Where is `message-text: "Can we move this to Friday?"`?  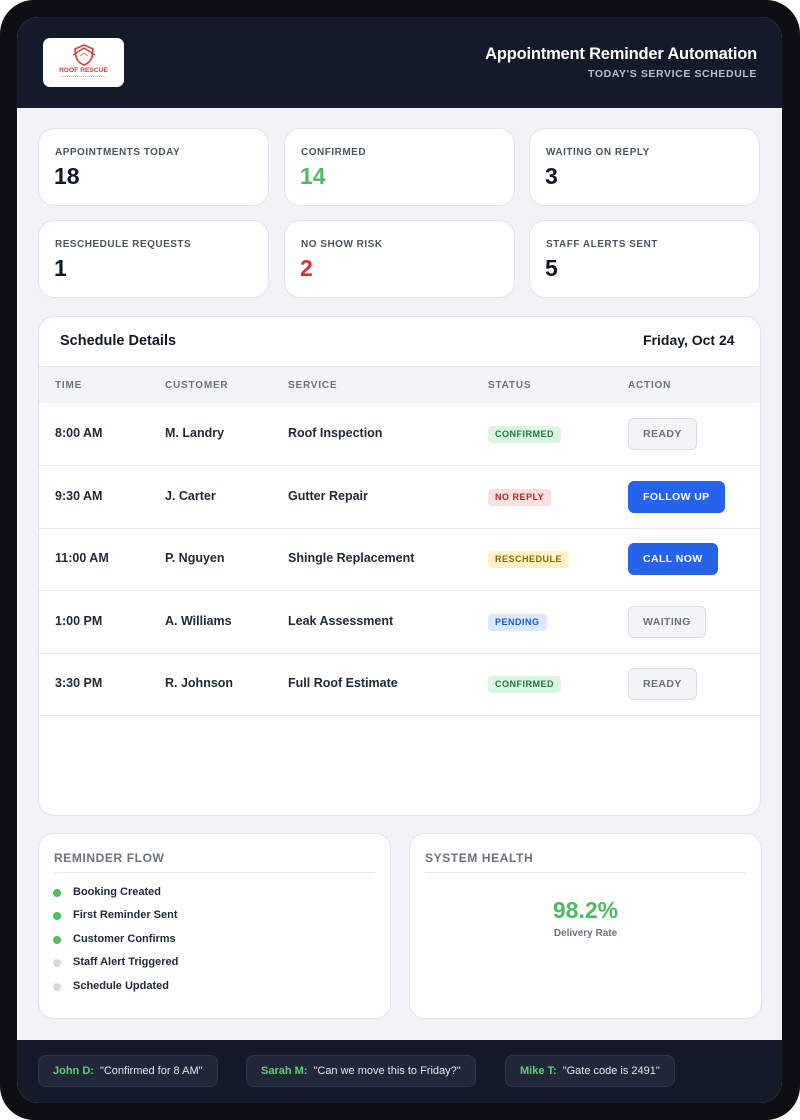 message-text: "Can we move this to Friday?" is located at coordinates (387, 1071).